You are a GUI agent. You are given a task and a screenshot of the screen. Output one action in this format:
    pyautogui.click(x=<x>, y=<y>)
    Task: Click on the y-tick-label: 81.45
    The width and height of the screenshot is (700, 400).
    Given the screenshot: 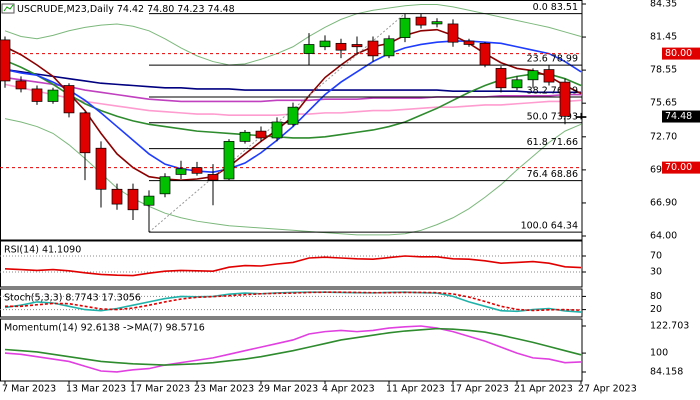 What is the action you would take?
    pyautogui.click(x=663, y=37)
    